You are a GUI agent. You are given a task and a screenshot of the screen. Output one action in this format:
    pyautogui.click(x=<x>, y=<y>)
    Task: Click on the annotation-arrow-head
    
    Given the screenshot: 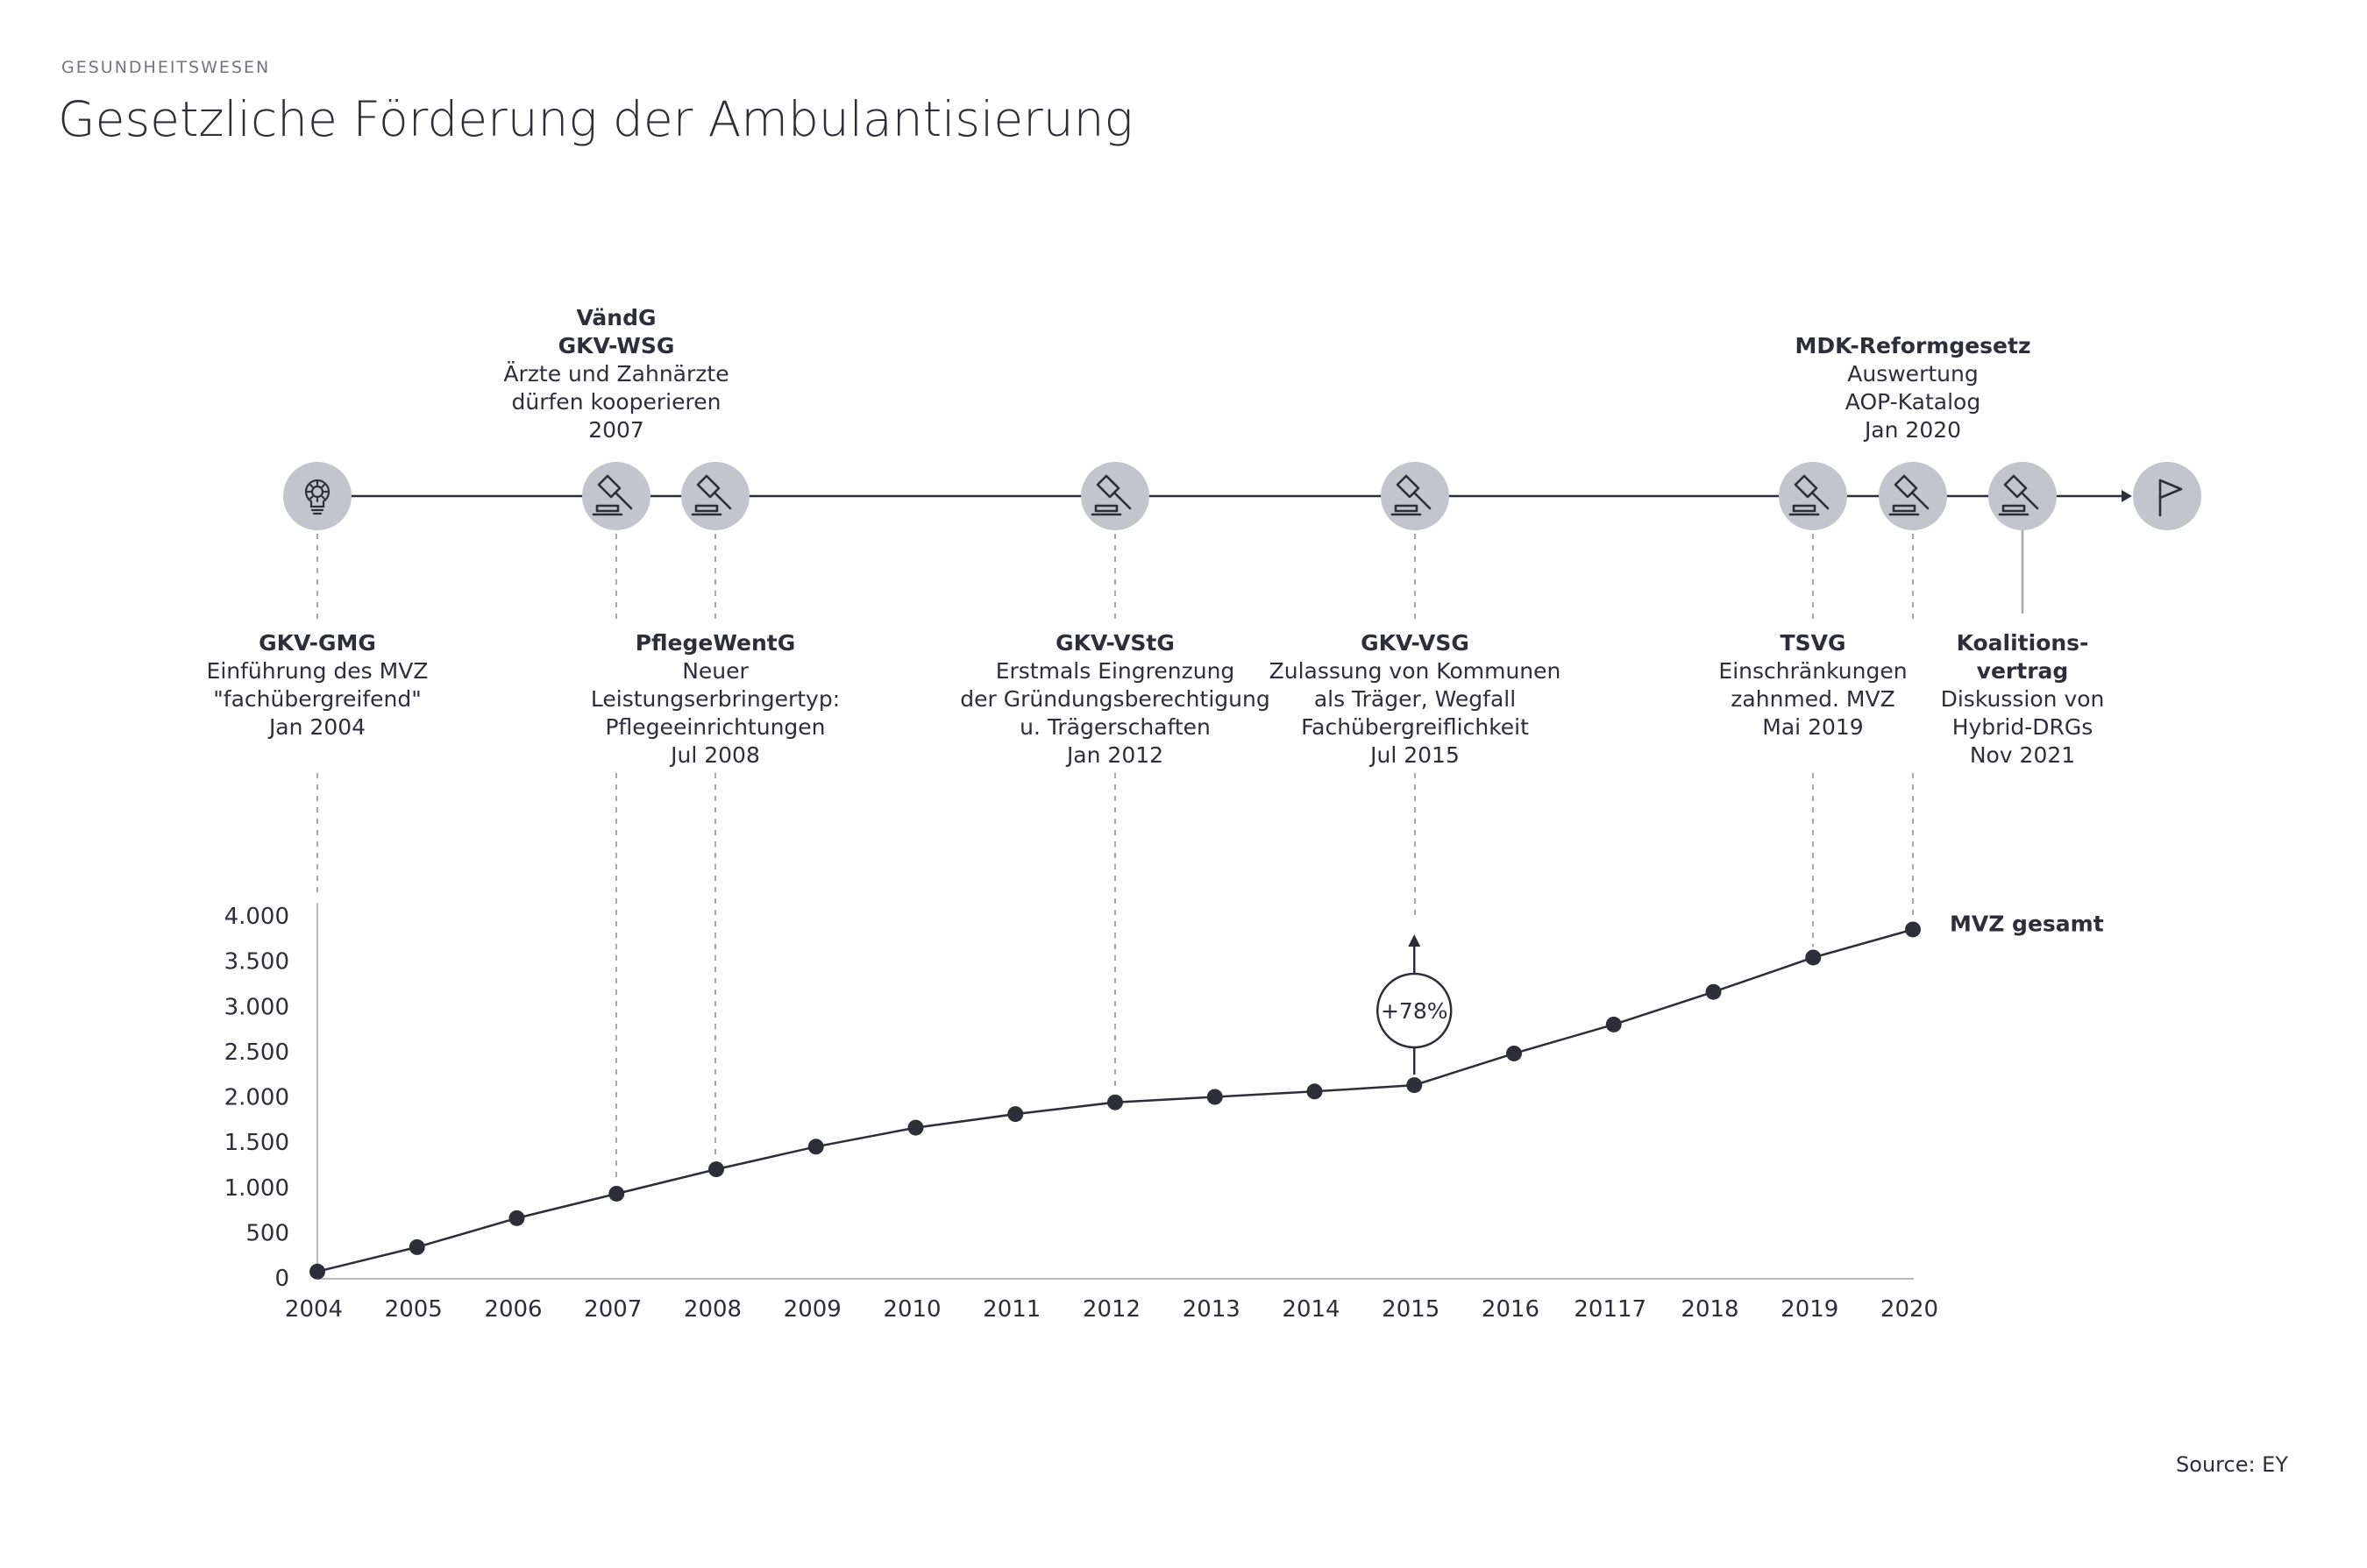 What is the action you would take?
    pyautogui.click(x=1414, y=940)
    